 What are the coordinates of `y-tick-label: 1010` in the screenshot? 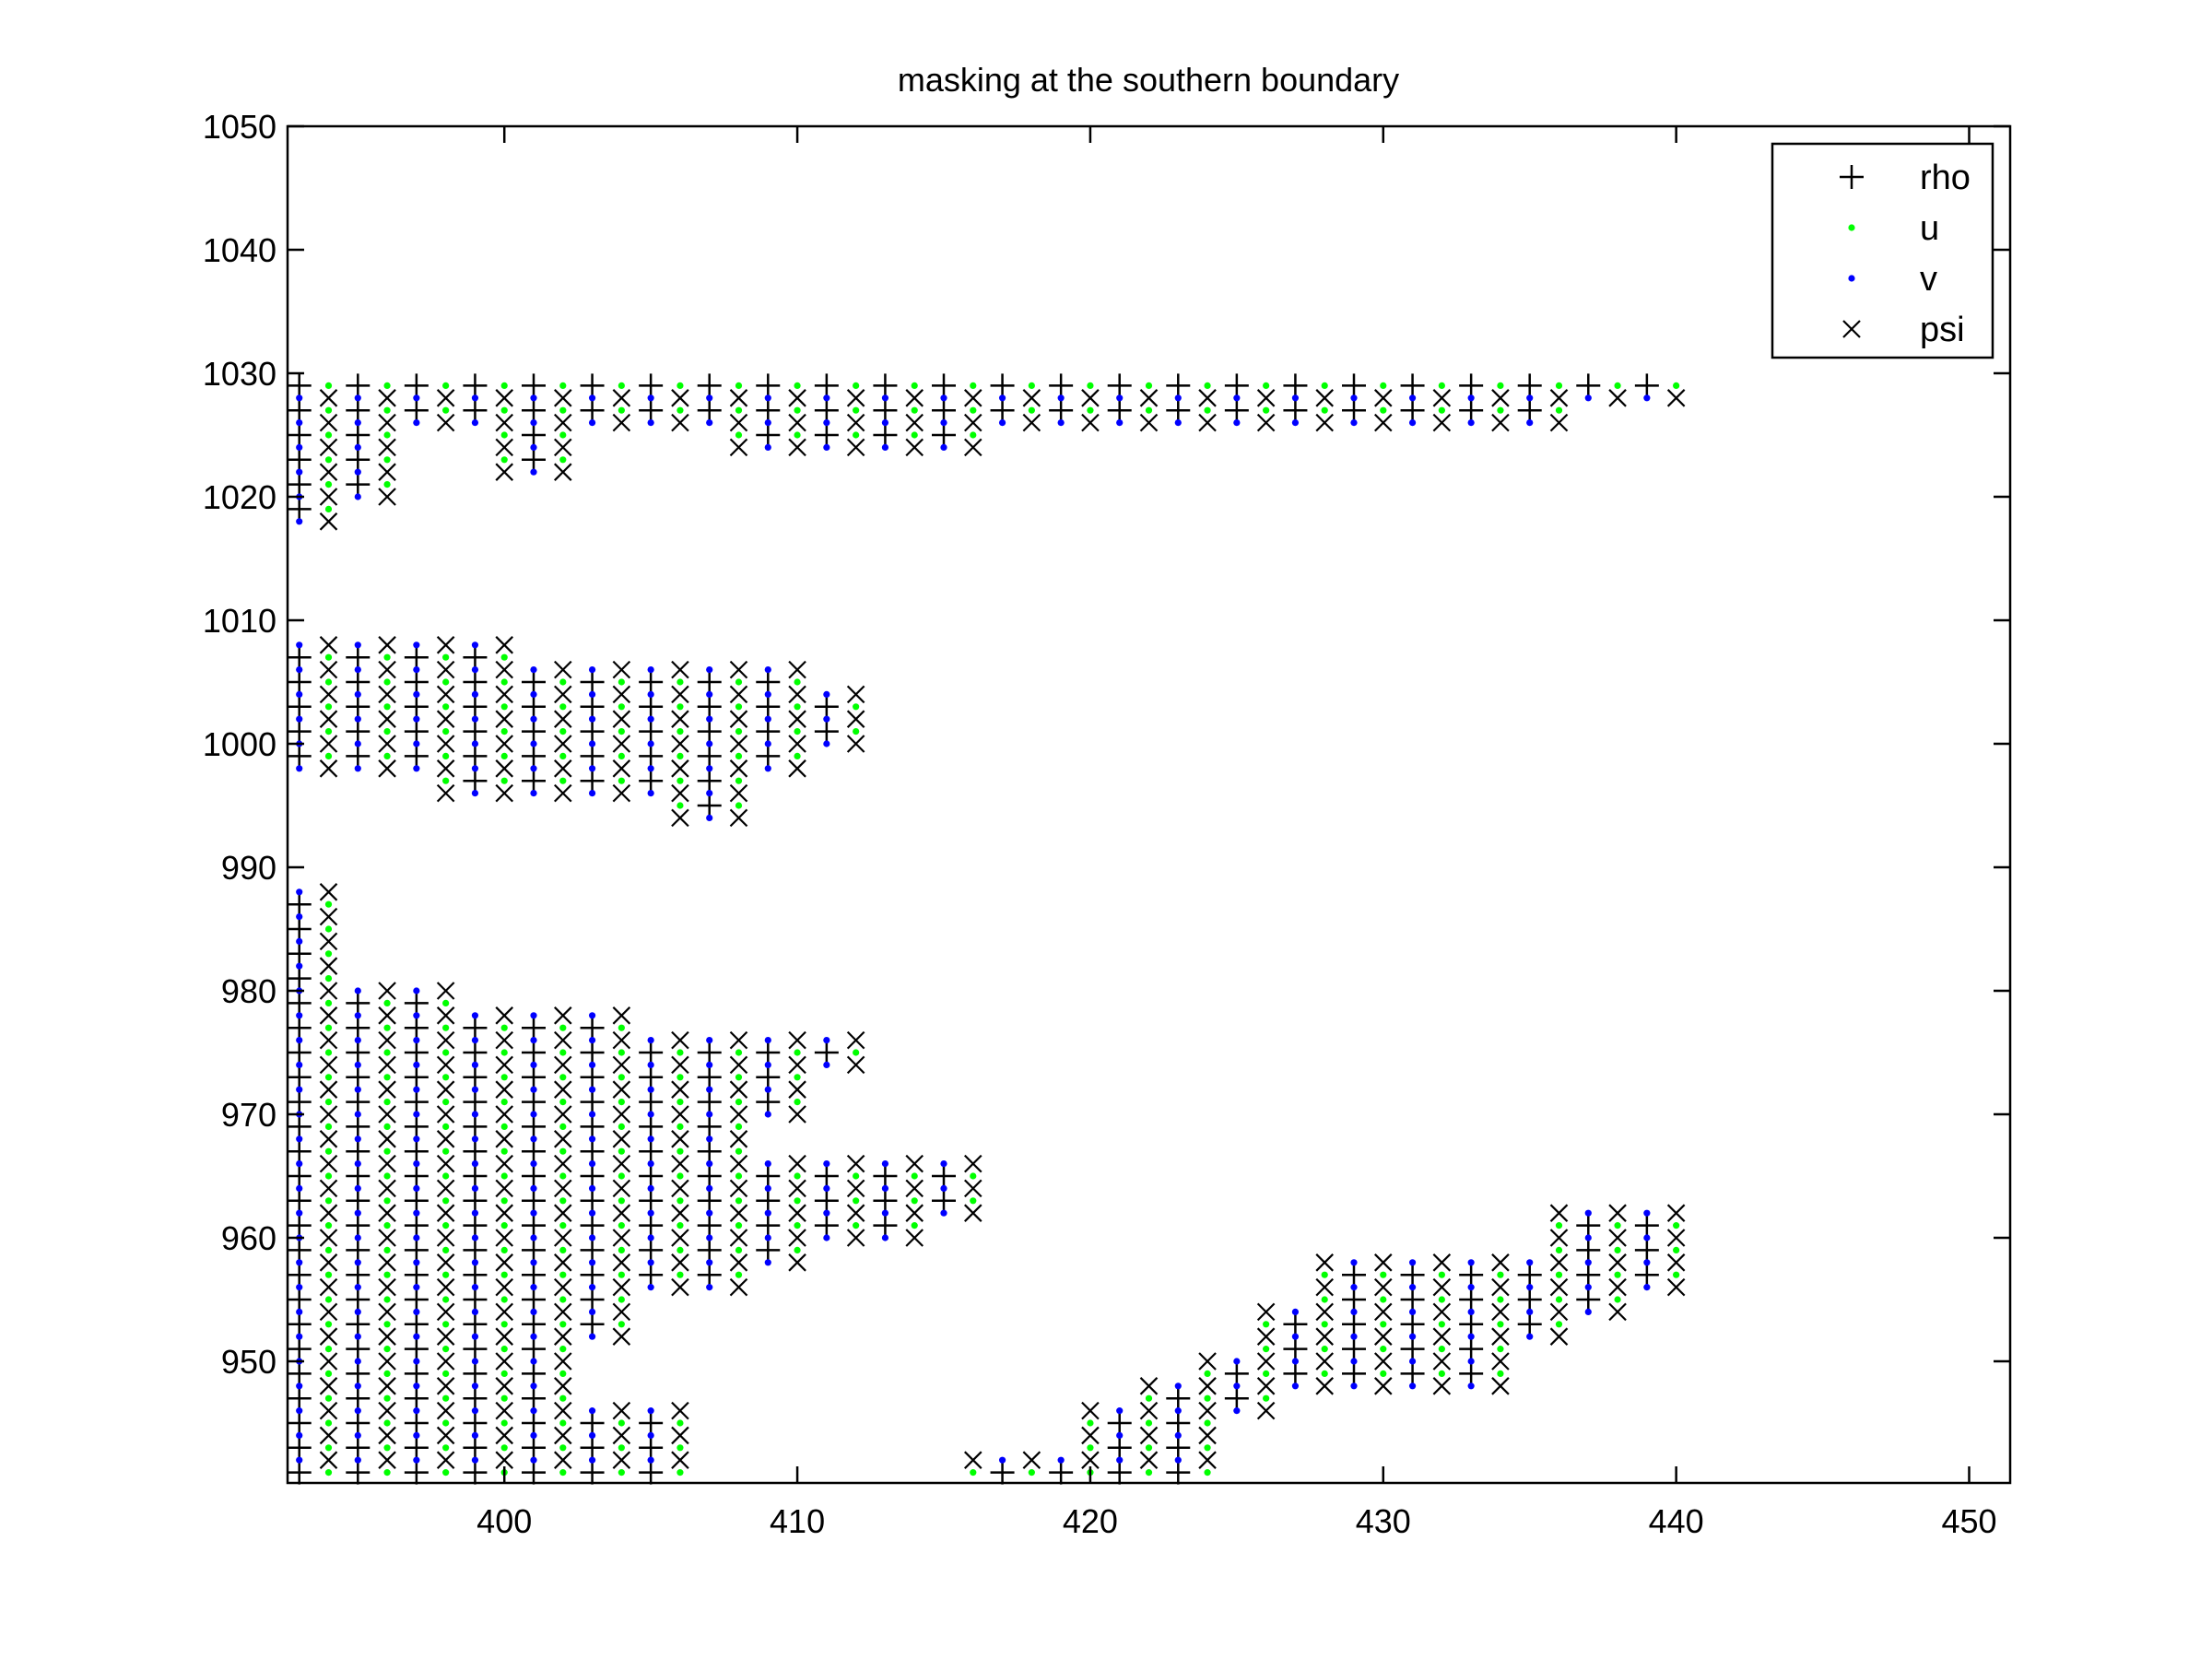 It's located at (239, 621).